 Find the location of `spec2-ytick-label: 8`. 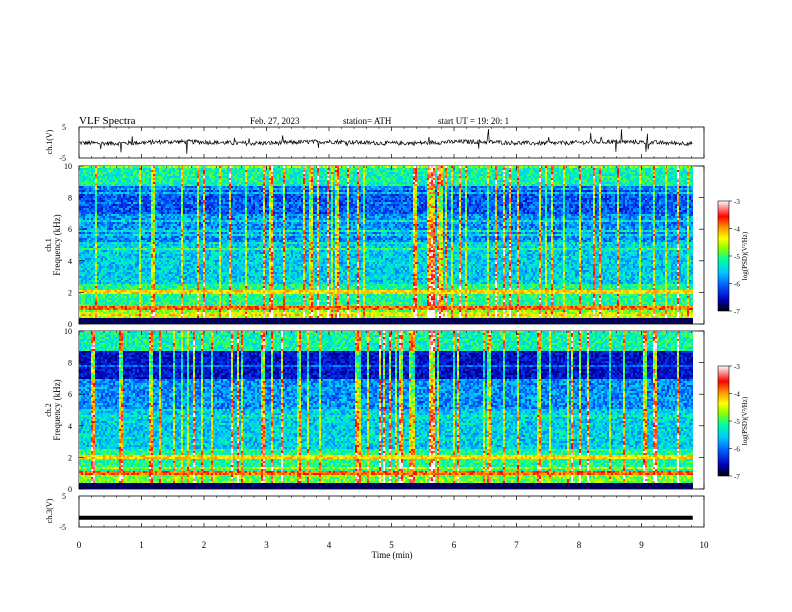

spec2-ytick-label: 8 is located at coordinates (70, 363).